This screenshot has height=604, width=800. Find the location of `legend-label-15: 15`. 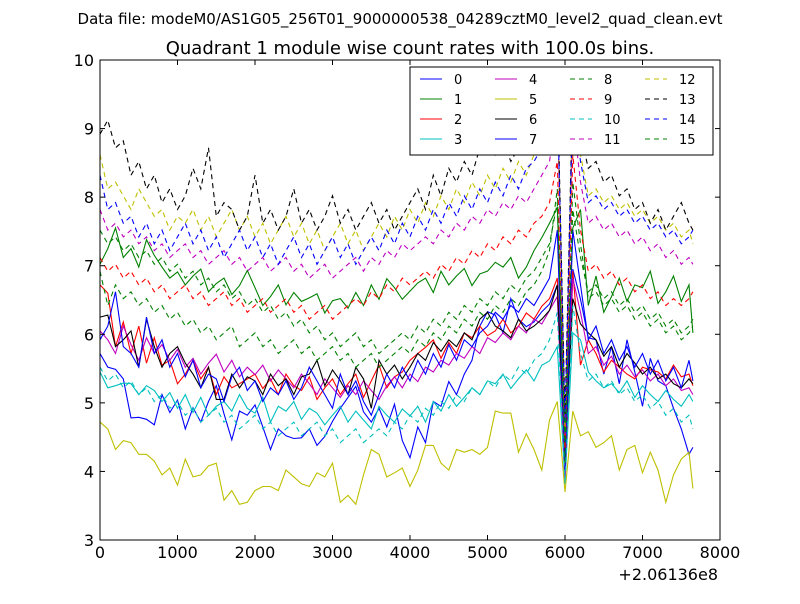

legend-label-15: 15 is located at coordinates (687, 140).